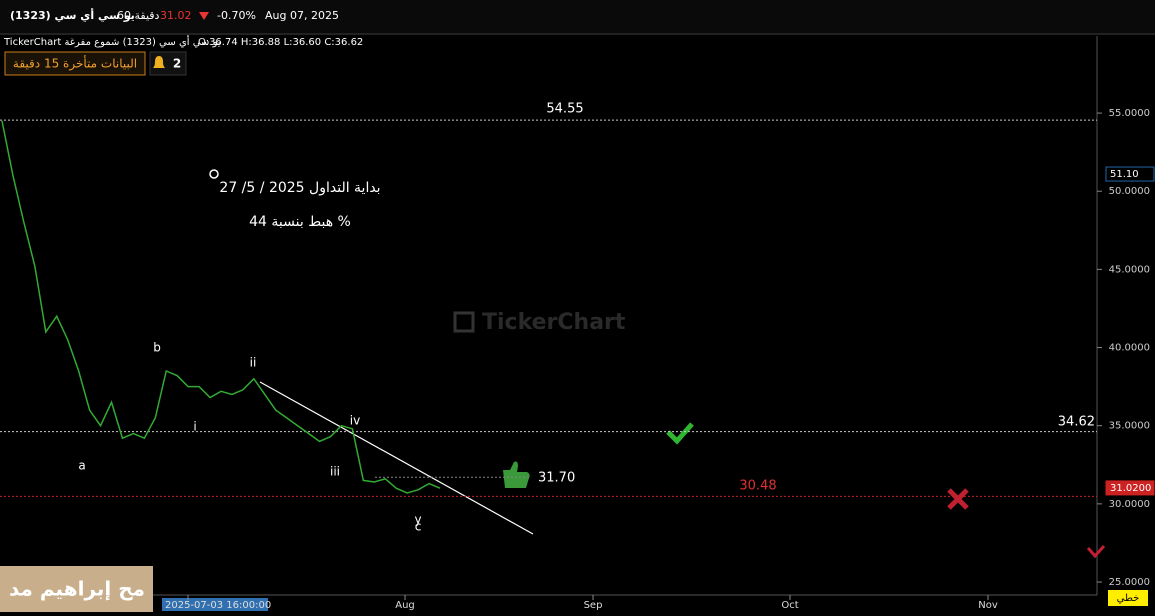  What do you see at coordinates (789, 605) in the screenshot?
I see `x-tick-label: Oct` at bounding box center [789, 605].